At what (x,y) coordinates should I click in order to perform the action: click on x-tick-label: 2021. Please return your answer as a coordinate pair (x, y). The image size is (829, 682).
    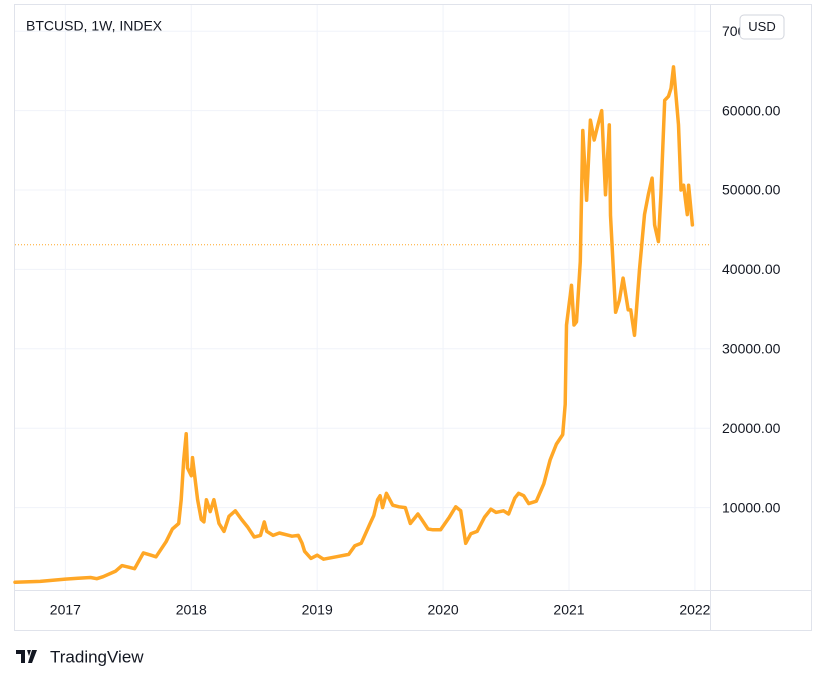
    Looking at the image, I should click on (568, 610).